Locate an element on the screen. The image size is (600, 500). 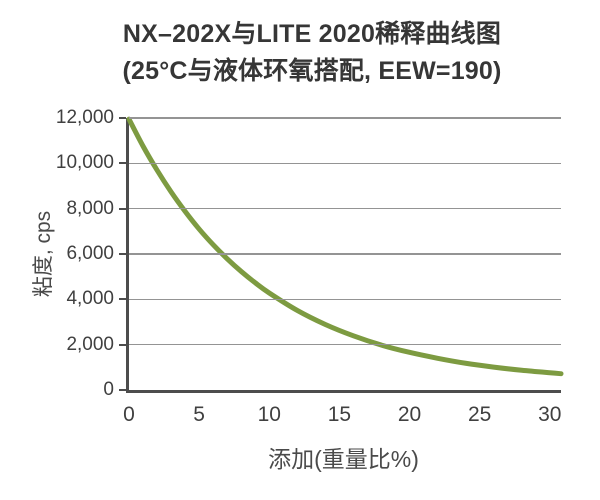
chart-title: NX–202X与LITE 2020稀释曲线图 is located at coordinates (312, 34).